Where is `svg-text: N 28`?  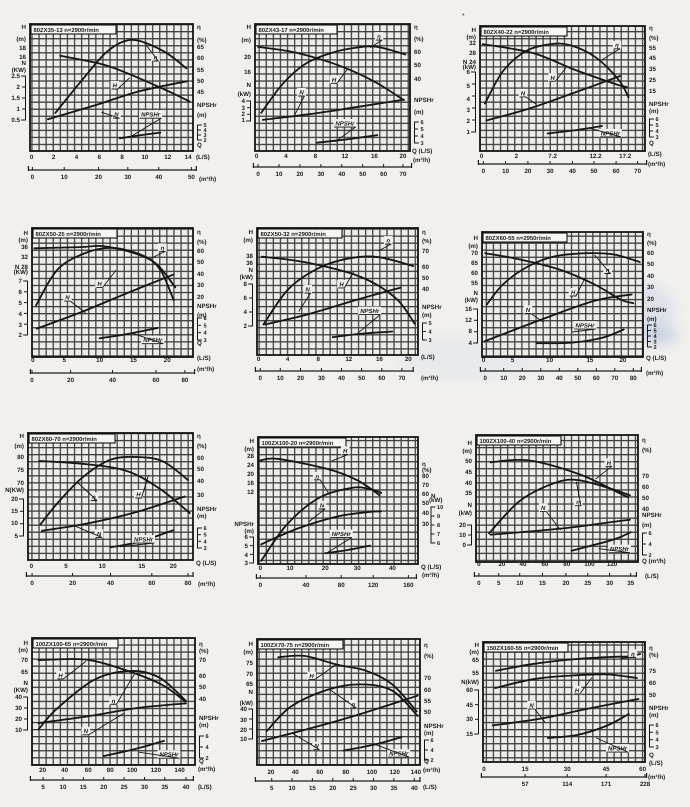 svg-text: N 28 is located at coordinates (22, 267).